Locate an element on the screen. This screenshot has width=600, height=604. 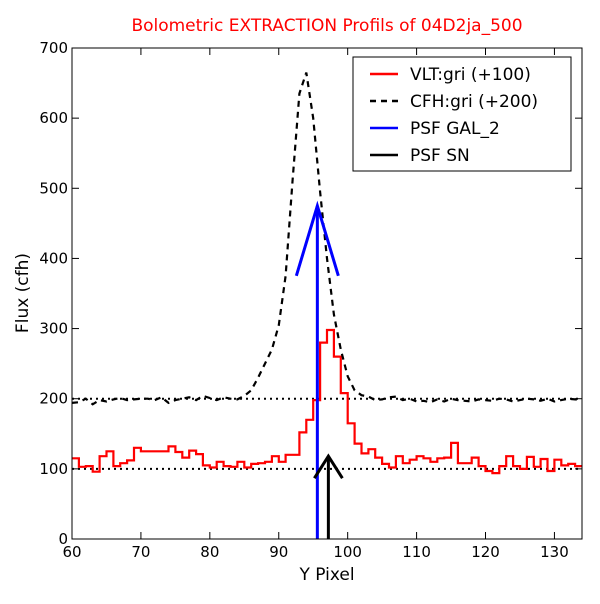
legend-box is located at coordinates (462, 114).